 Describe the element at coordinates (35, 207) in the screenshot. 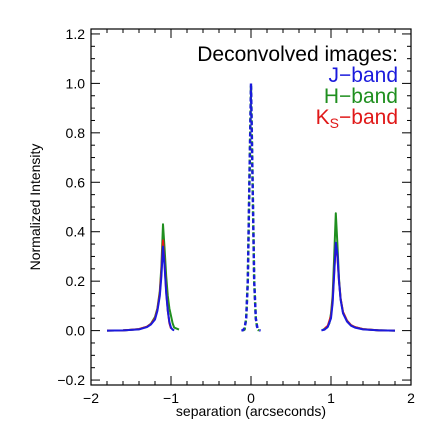

I see `y-axis-title: Normalized Intensity` at that location.